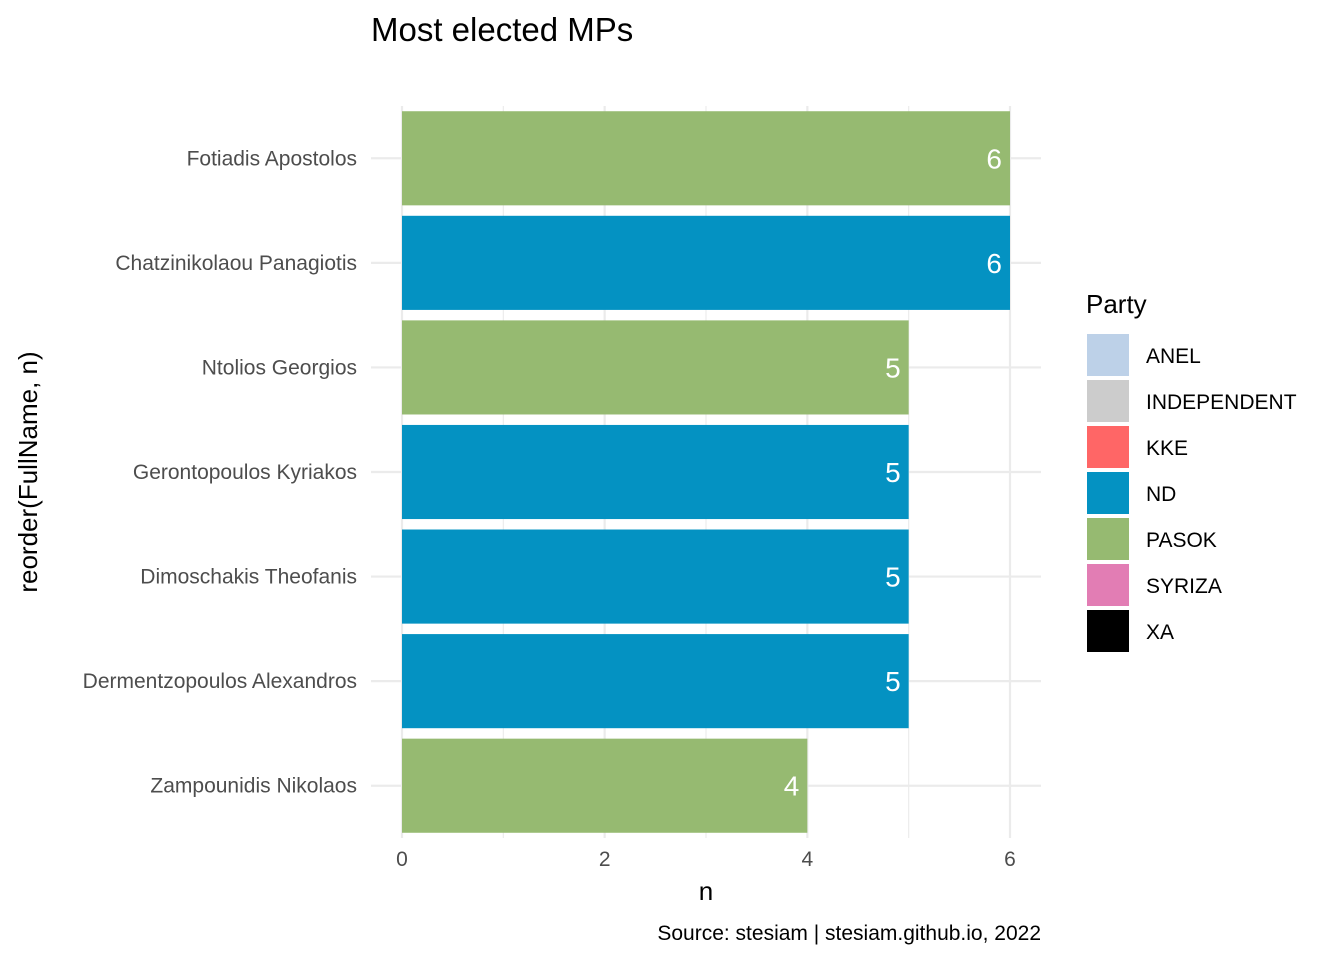 The width and height of the screenshot is (1344, 960). What do you see at coordinates (1181, 540) in the screenshot?
I see `legend-label: PASOK` at bounding box center [1181, 540].